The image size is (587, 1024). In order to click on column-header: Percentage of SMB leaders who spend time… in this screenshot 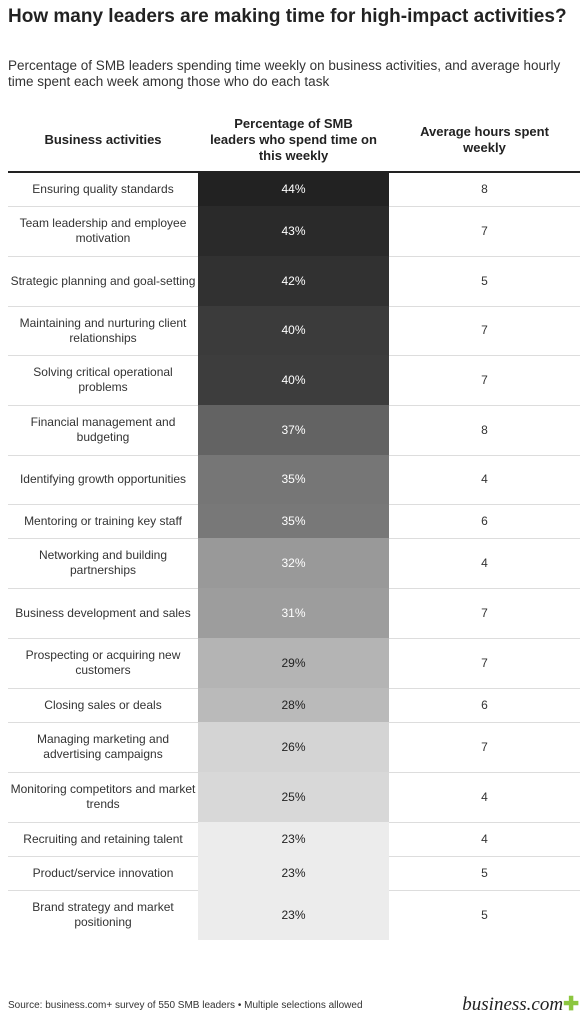, I will do `click(293, 139)`.